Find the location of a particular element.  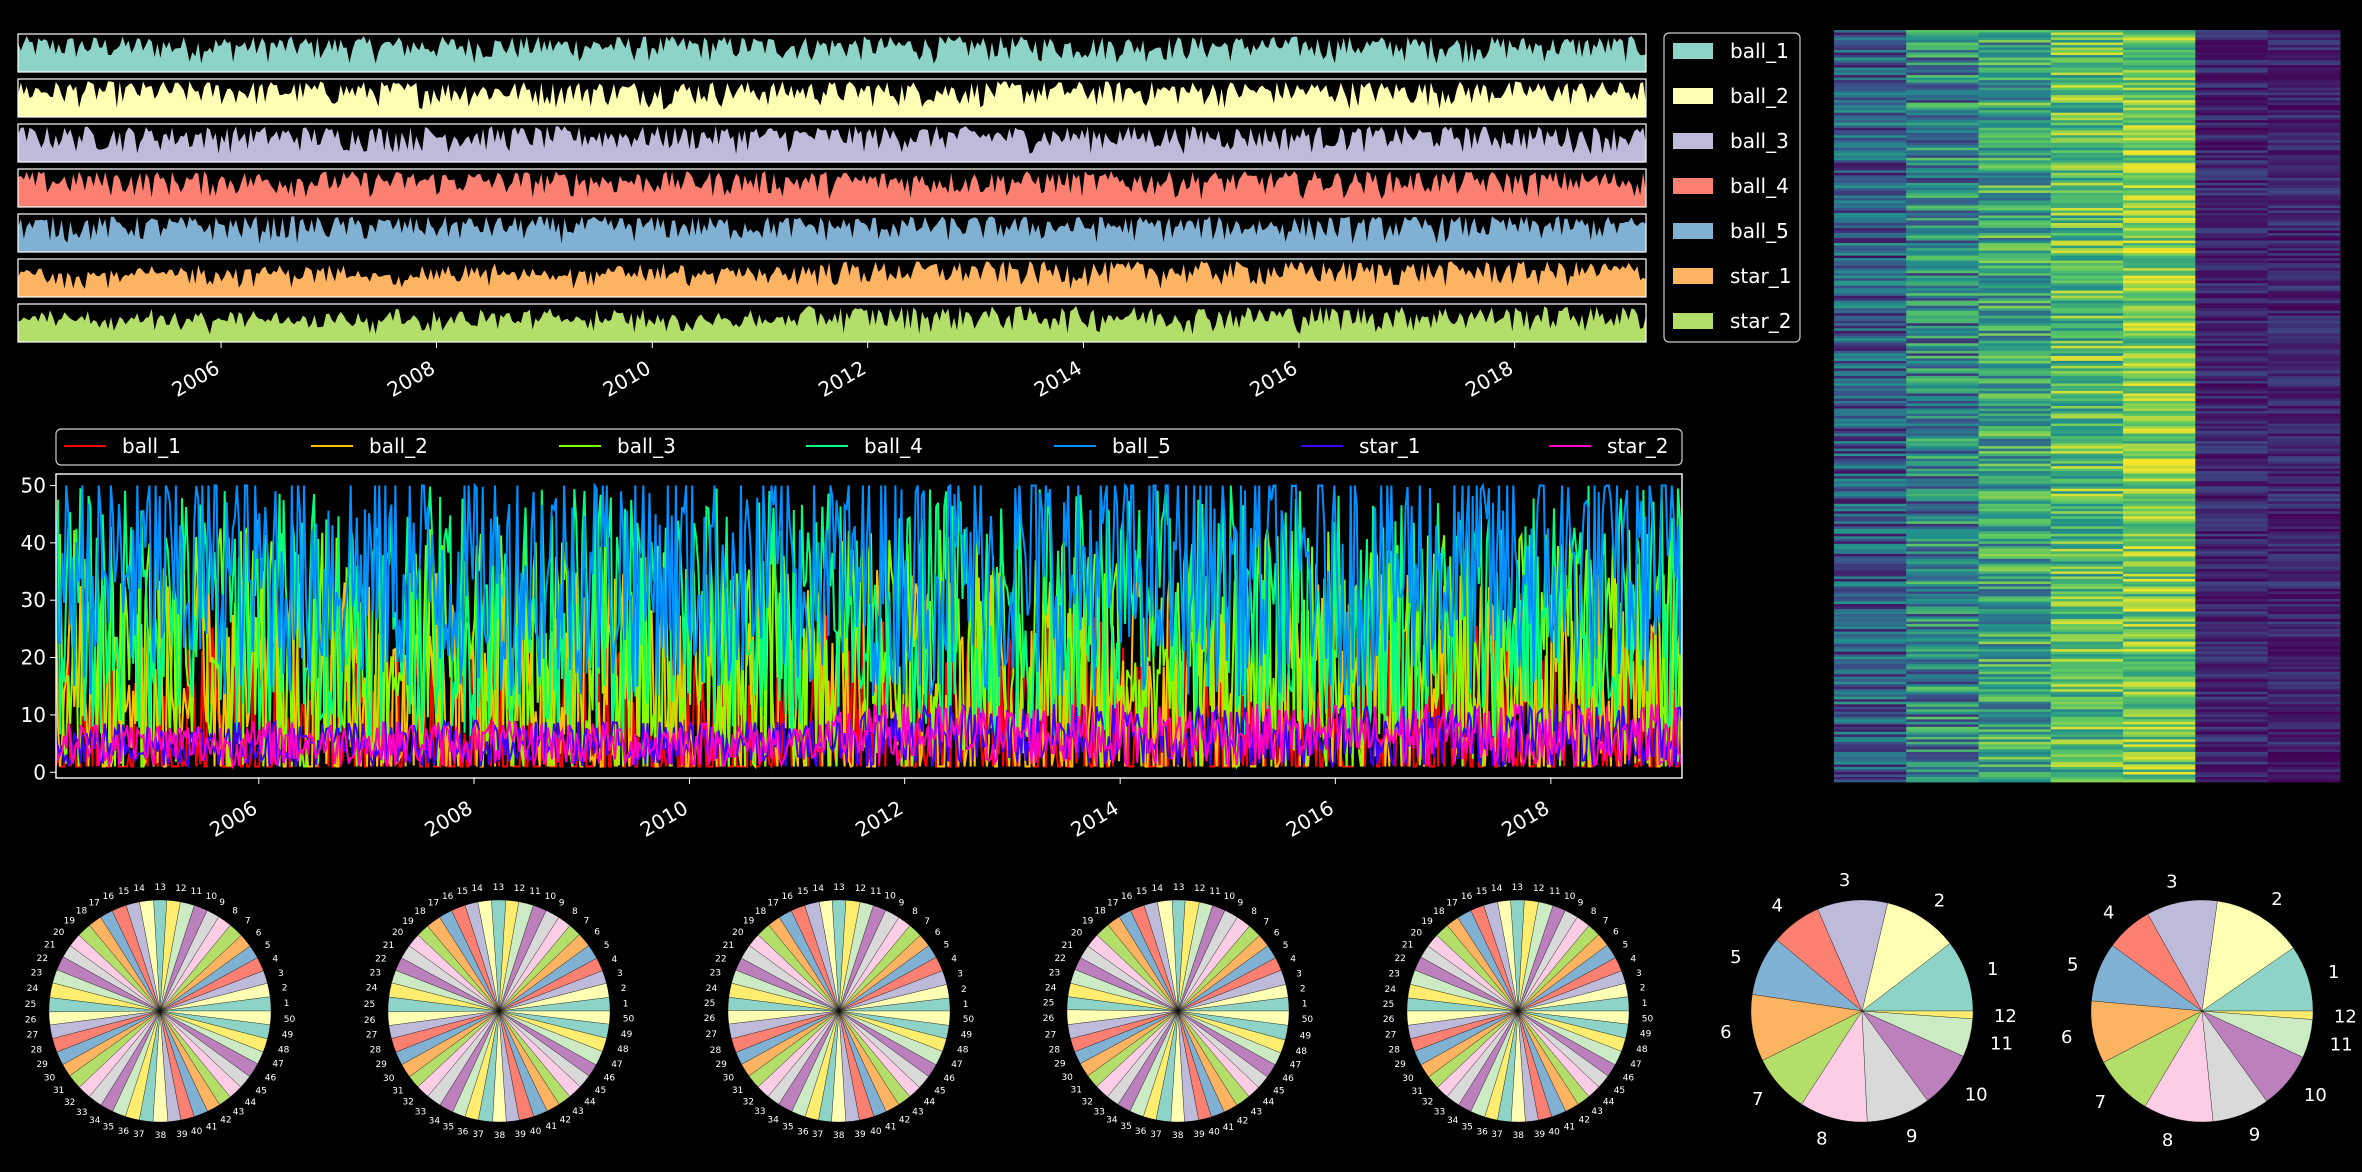

pie-slice-label: 30 is located at coordinates (1067, 1078).